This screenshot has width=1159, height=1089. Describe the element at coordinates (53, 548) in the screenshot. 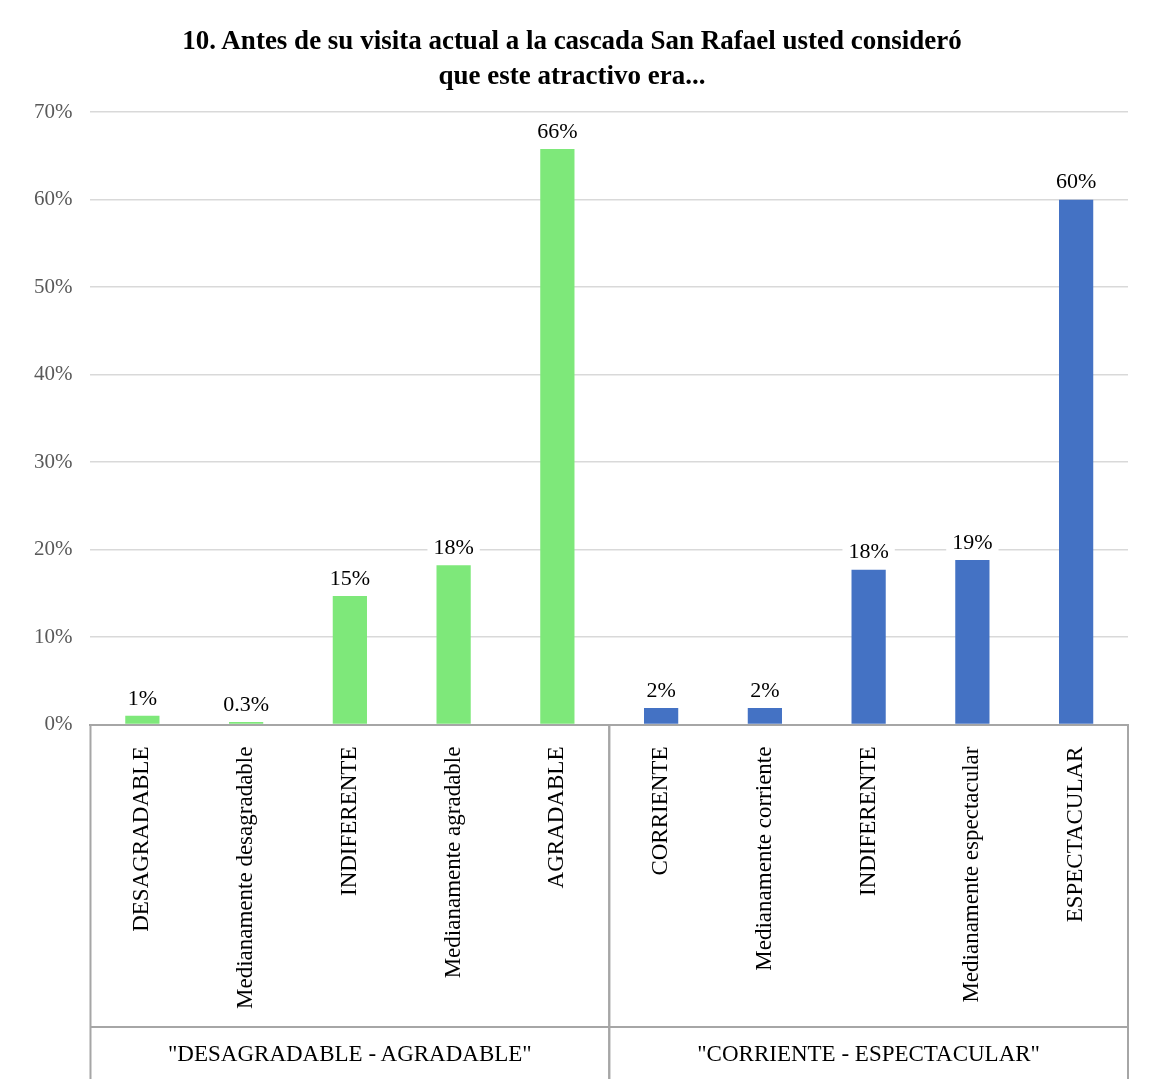

I see `y-tick-label: 20%` at that location.